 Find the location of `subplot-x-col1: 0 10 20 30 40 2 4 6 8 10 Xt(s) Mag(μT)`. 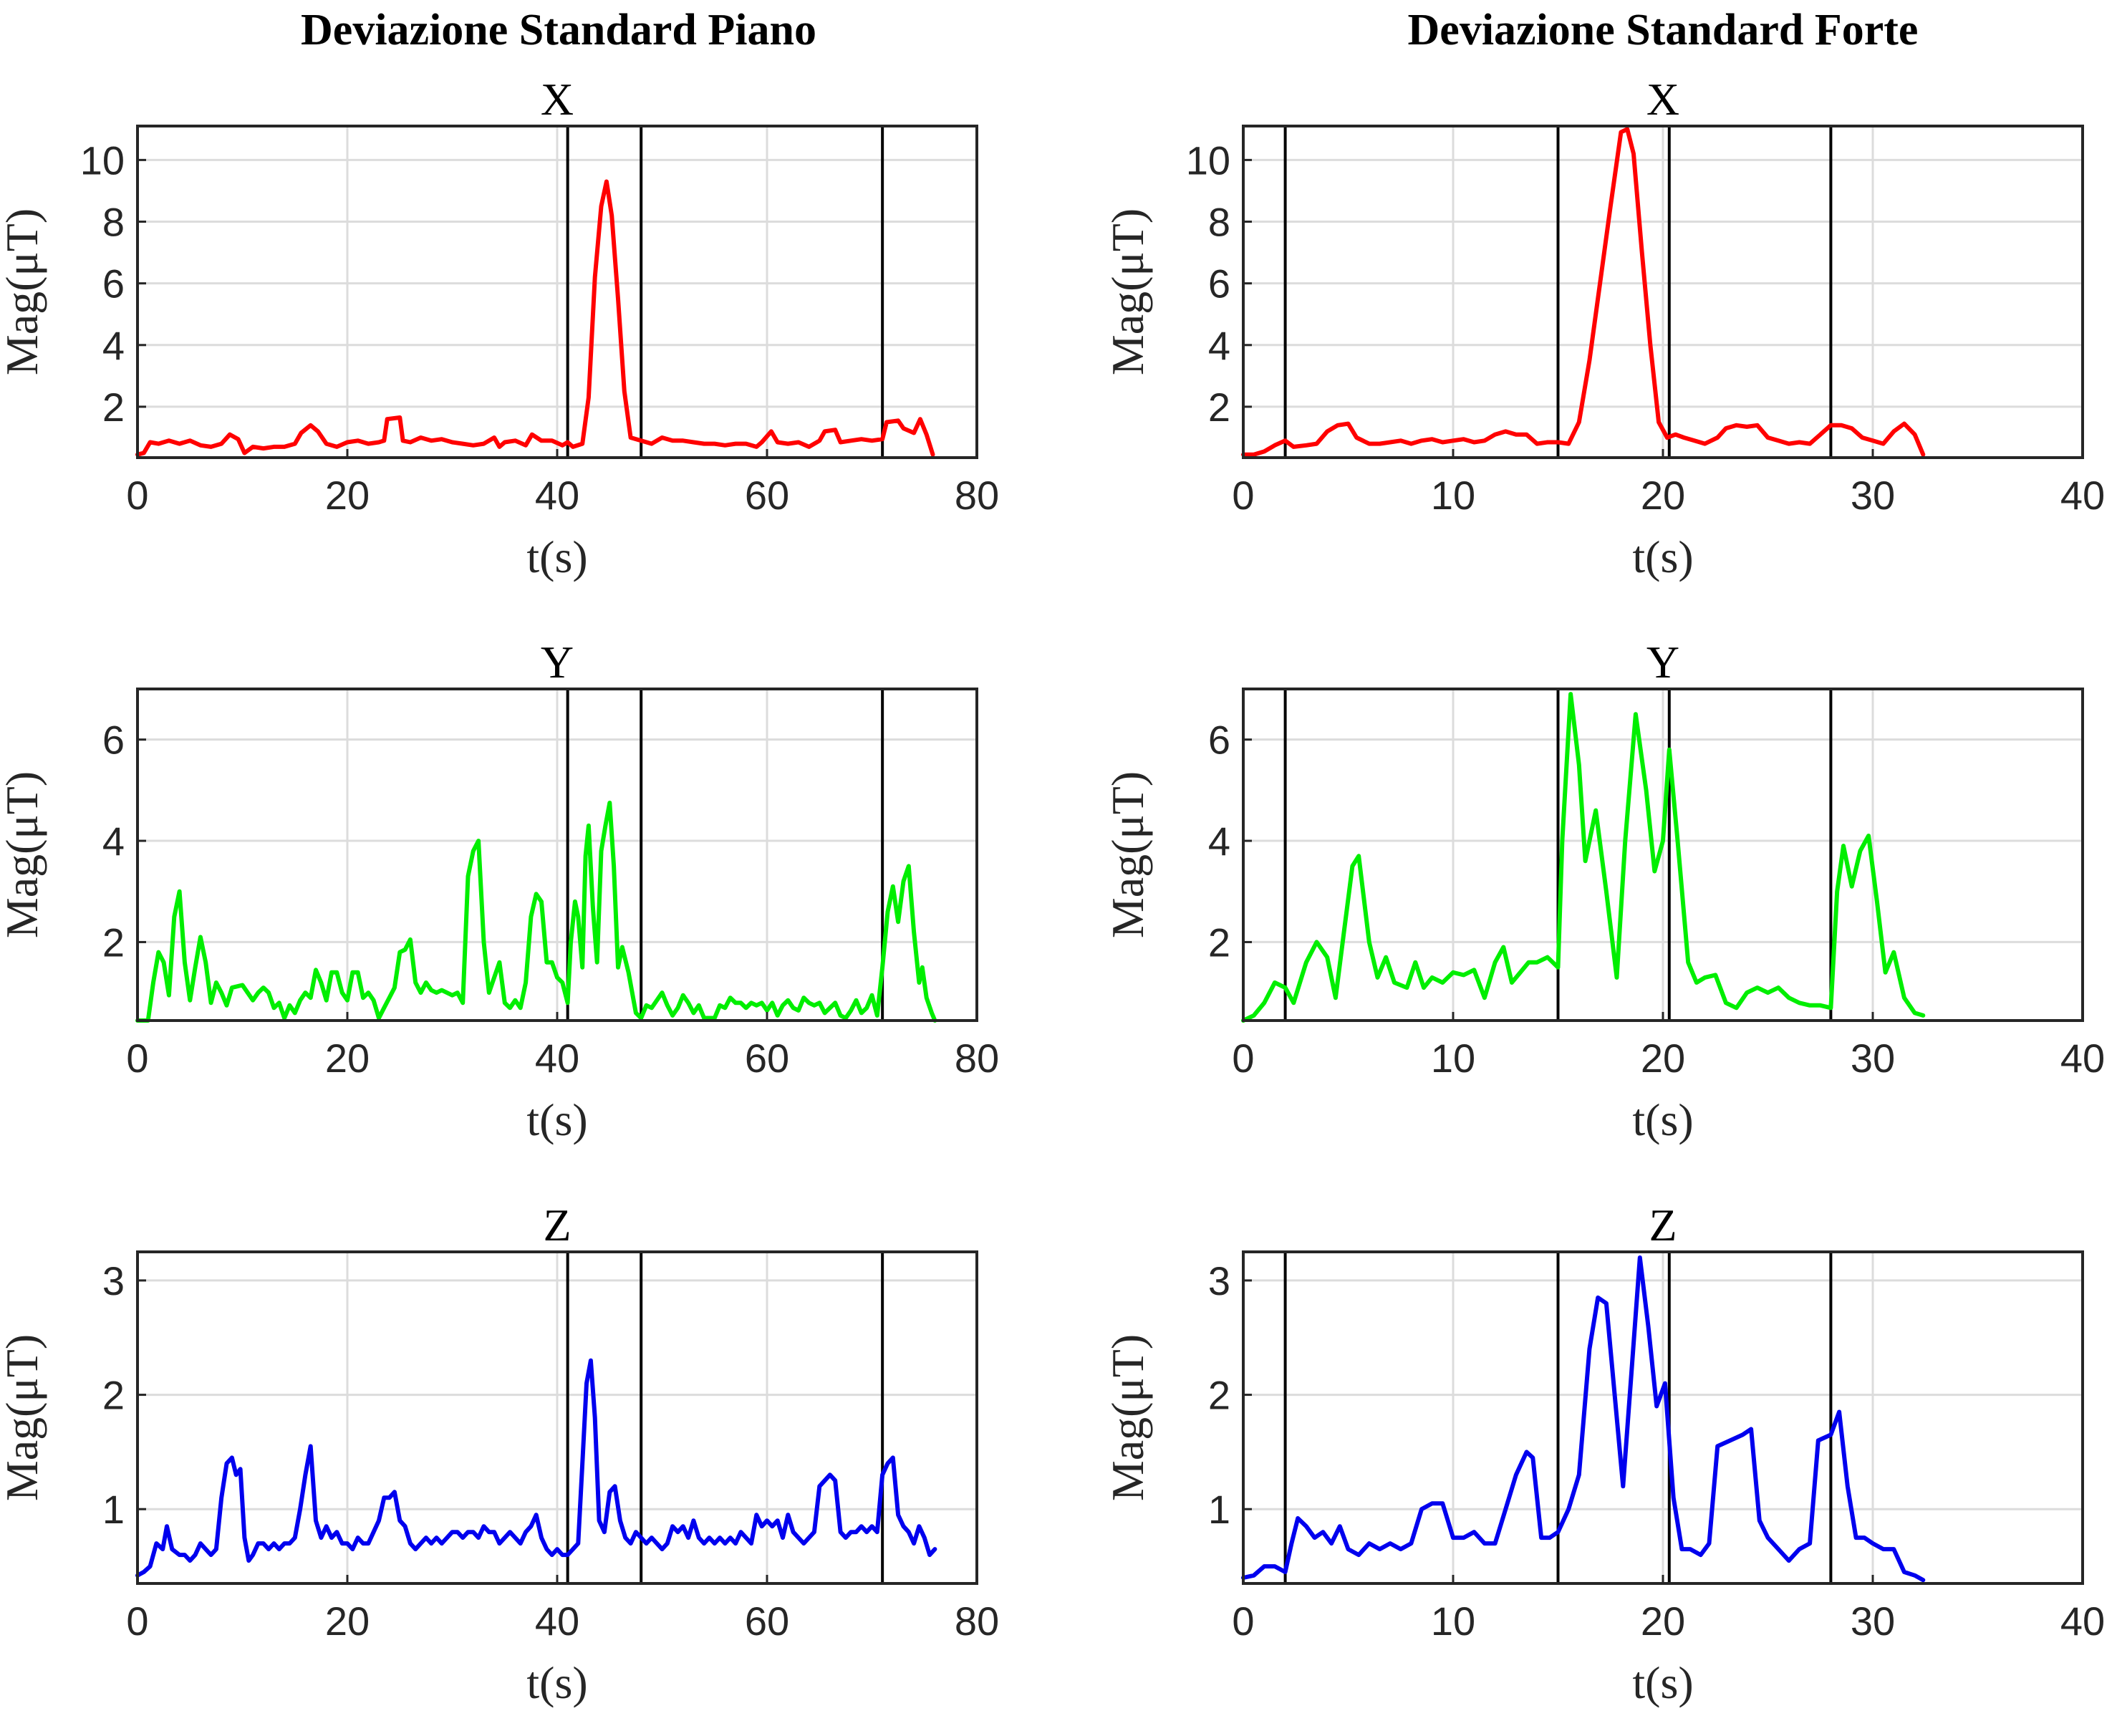

subplot-x-col1: 0 10 20 30 40 2 4 6 8 10 Xt(s) Mag(μT) is located at coordinates (1603, 328).